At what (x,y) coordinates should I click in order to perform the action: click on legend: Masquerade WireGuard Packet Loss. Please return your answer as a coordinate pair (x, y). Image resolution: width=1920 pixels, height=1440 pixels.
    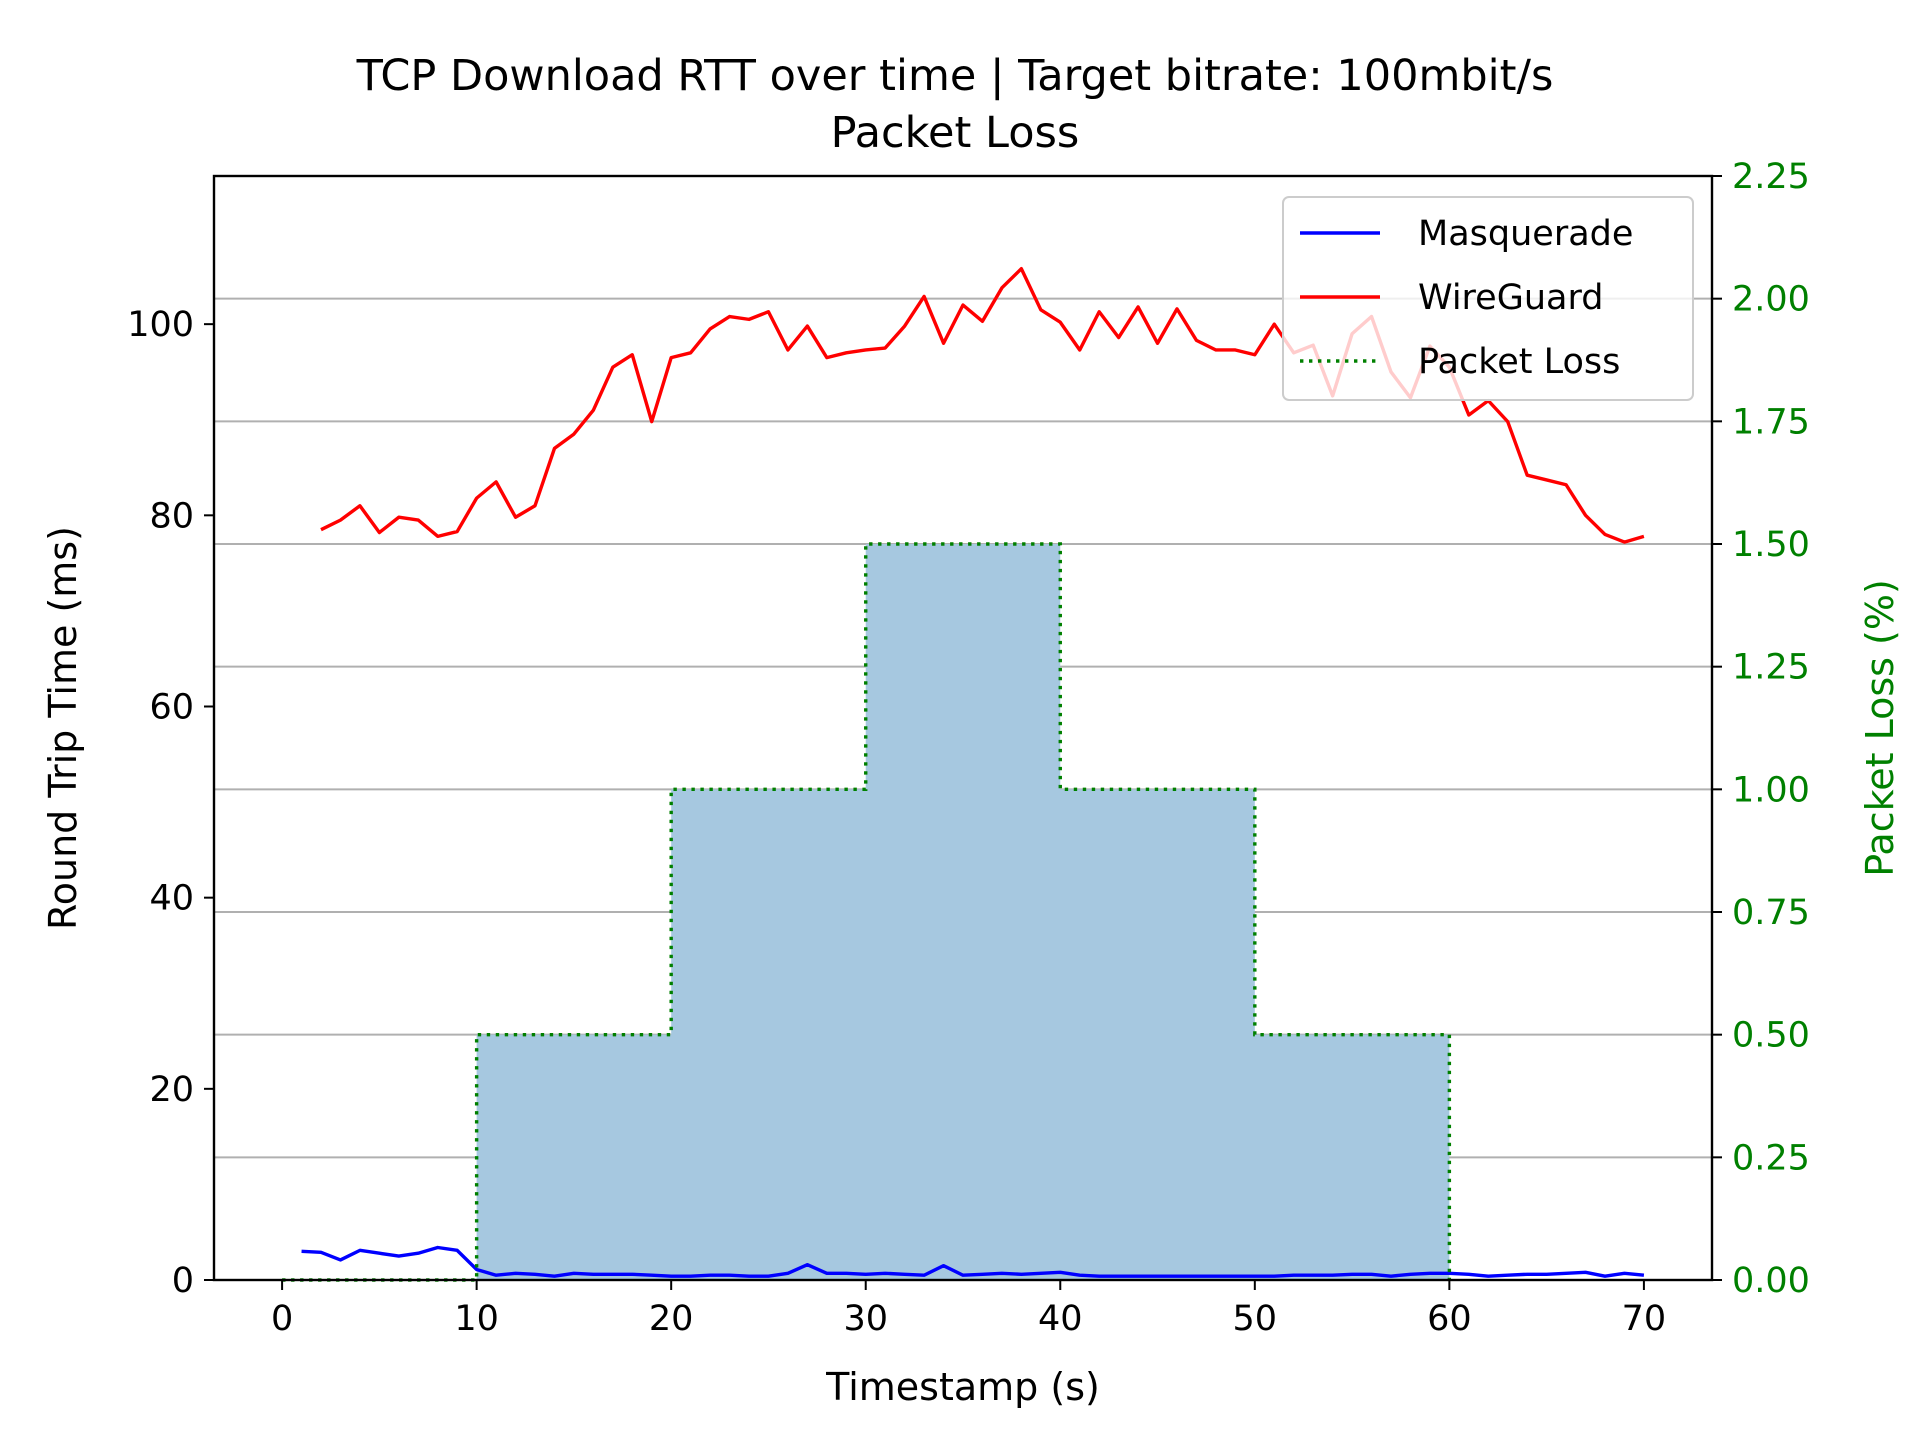
    Looking at the image, I should click on (1488, 298).